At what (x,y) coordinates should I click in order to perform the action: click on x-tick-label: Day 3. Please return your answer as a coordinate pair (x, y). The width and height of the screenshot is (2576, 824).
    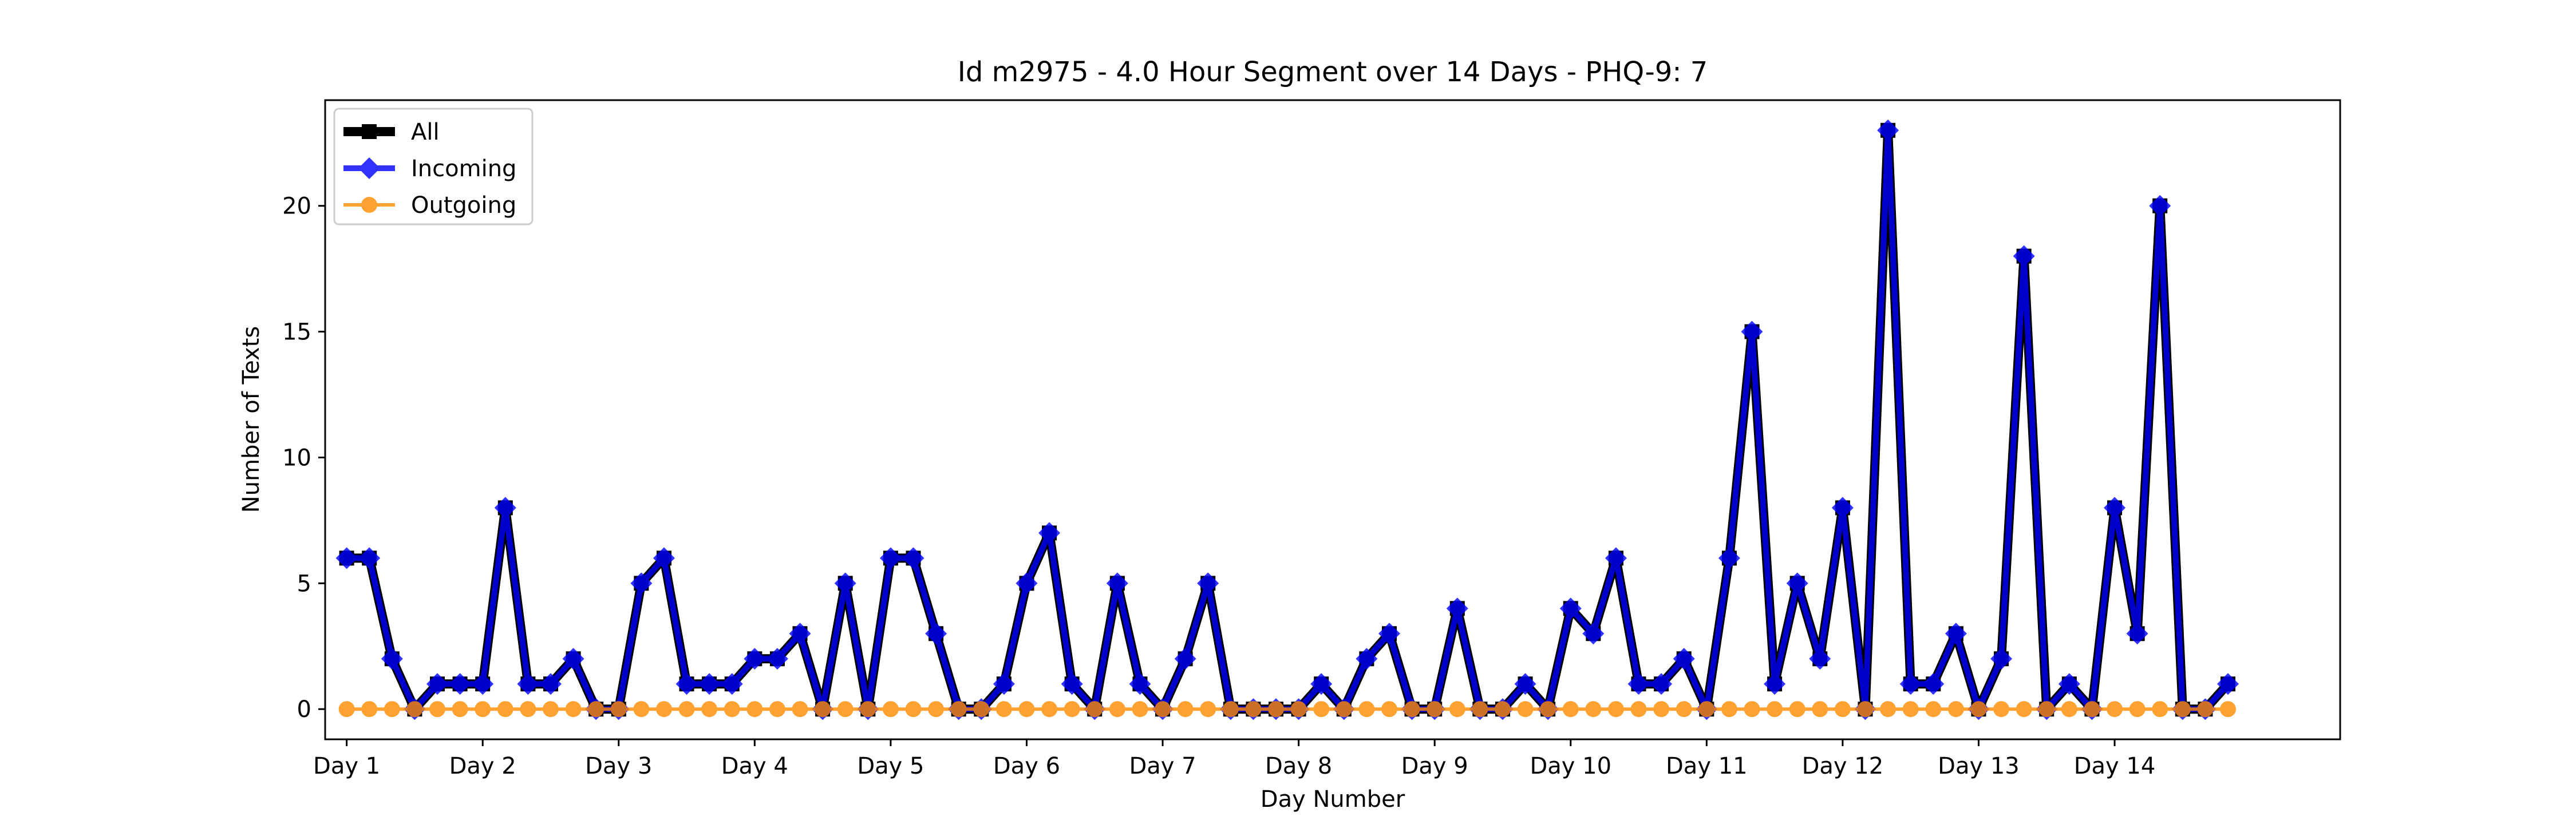
    Looking at the image, I should click on (618, 766).